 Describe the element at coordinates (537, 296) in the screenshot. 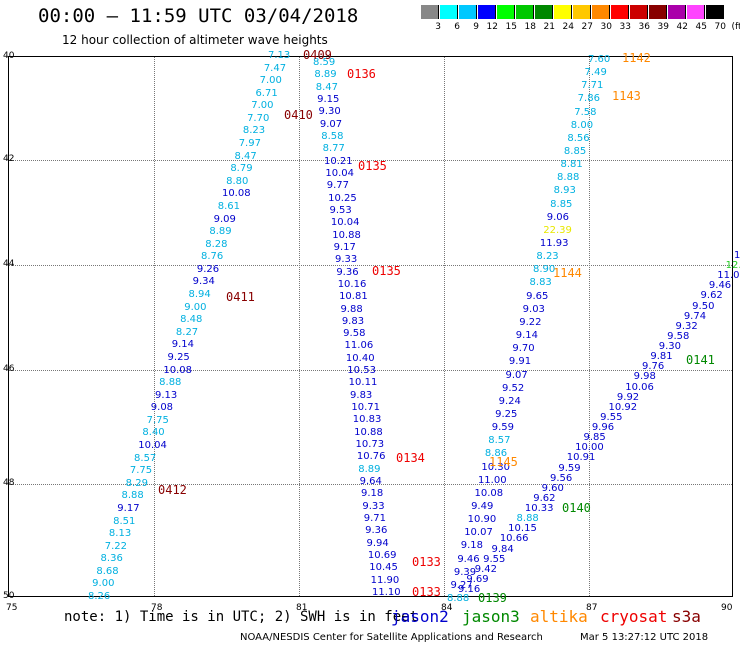

I see `wave-height-label: 9.65` at that location.